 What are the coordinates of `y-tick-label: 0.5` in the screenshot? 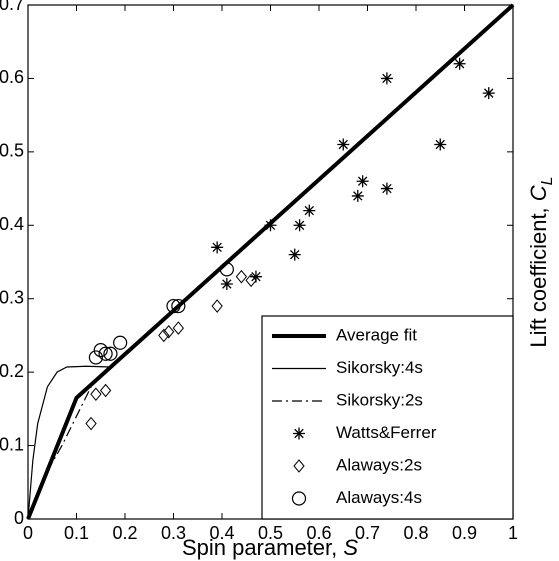 It's located at (12, 151).